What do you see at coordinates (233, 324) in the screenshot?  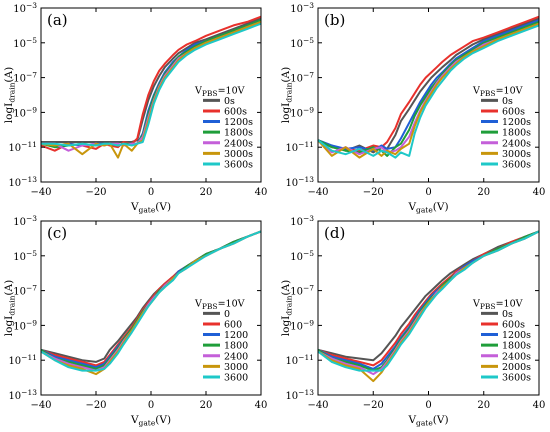 I see `legend-entry-600: 600` at bounding box center [233, 324].